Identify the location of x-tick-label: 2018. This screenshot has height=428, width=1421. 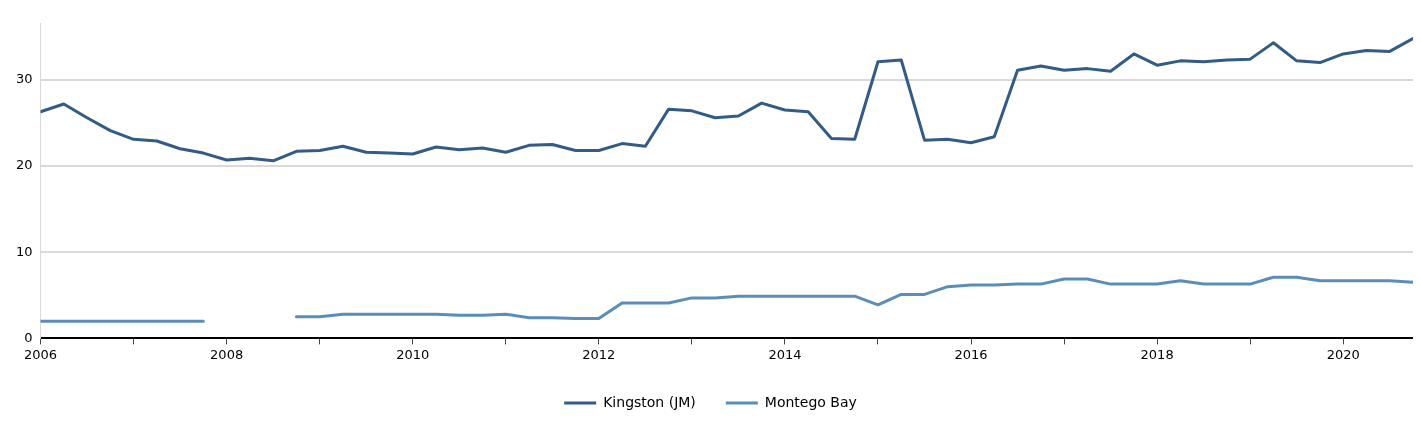
(1157, 354).